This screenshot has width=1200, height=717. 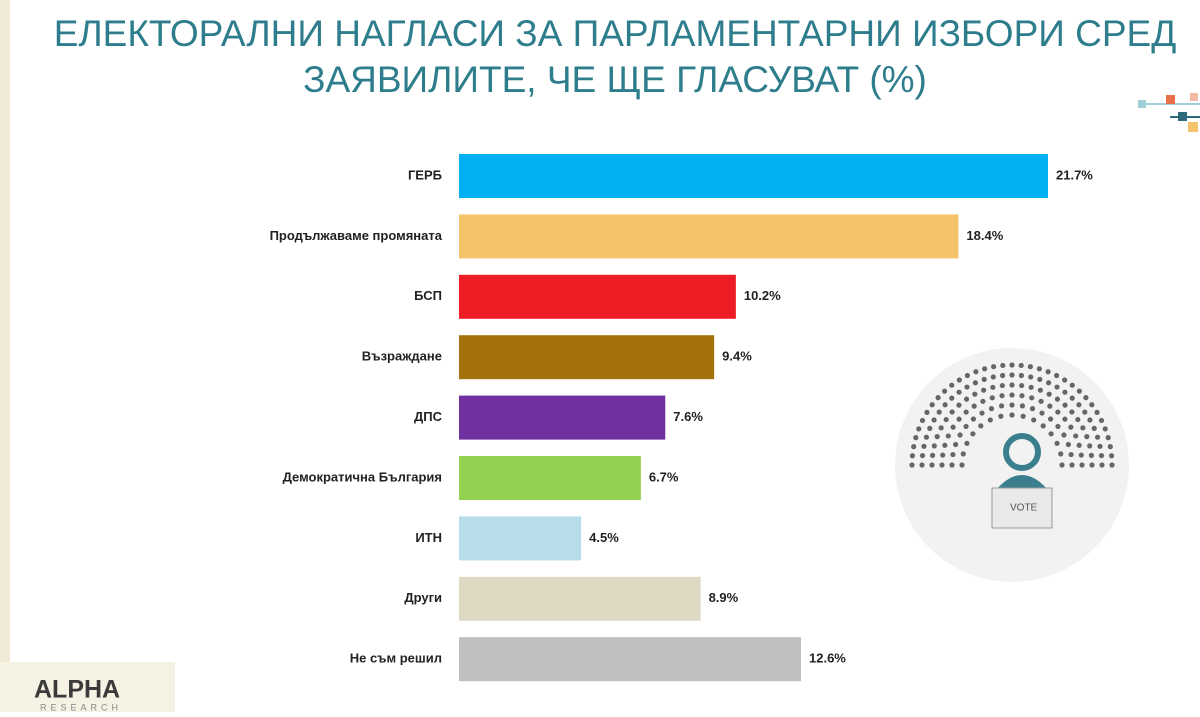 What do you see at coordinates (81, 707) in the screenshot?
I see `logo-subtitle: RESEARCH` at bounding box center [81, 707].